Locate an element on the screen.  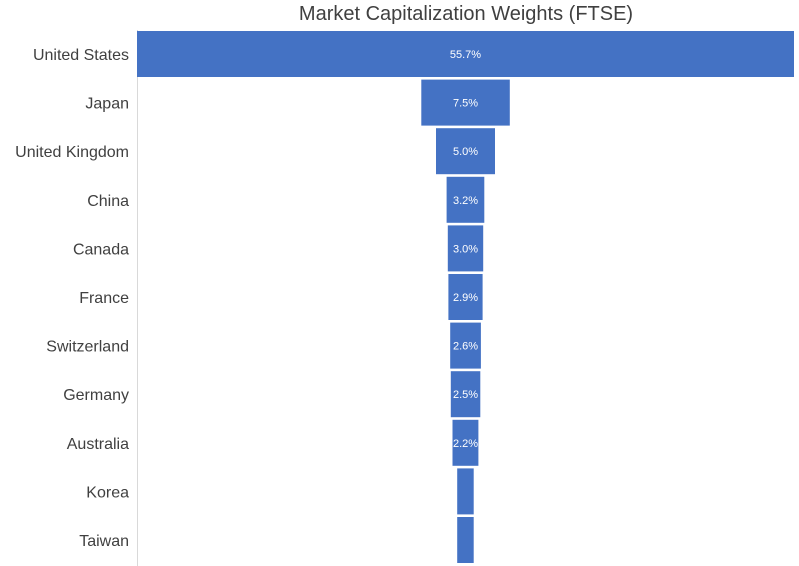
bar-germany is located at coordinates (465, 394).